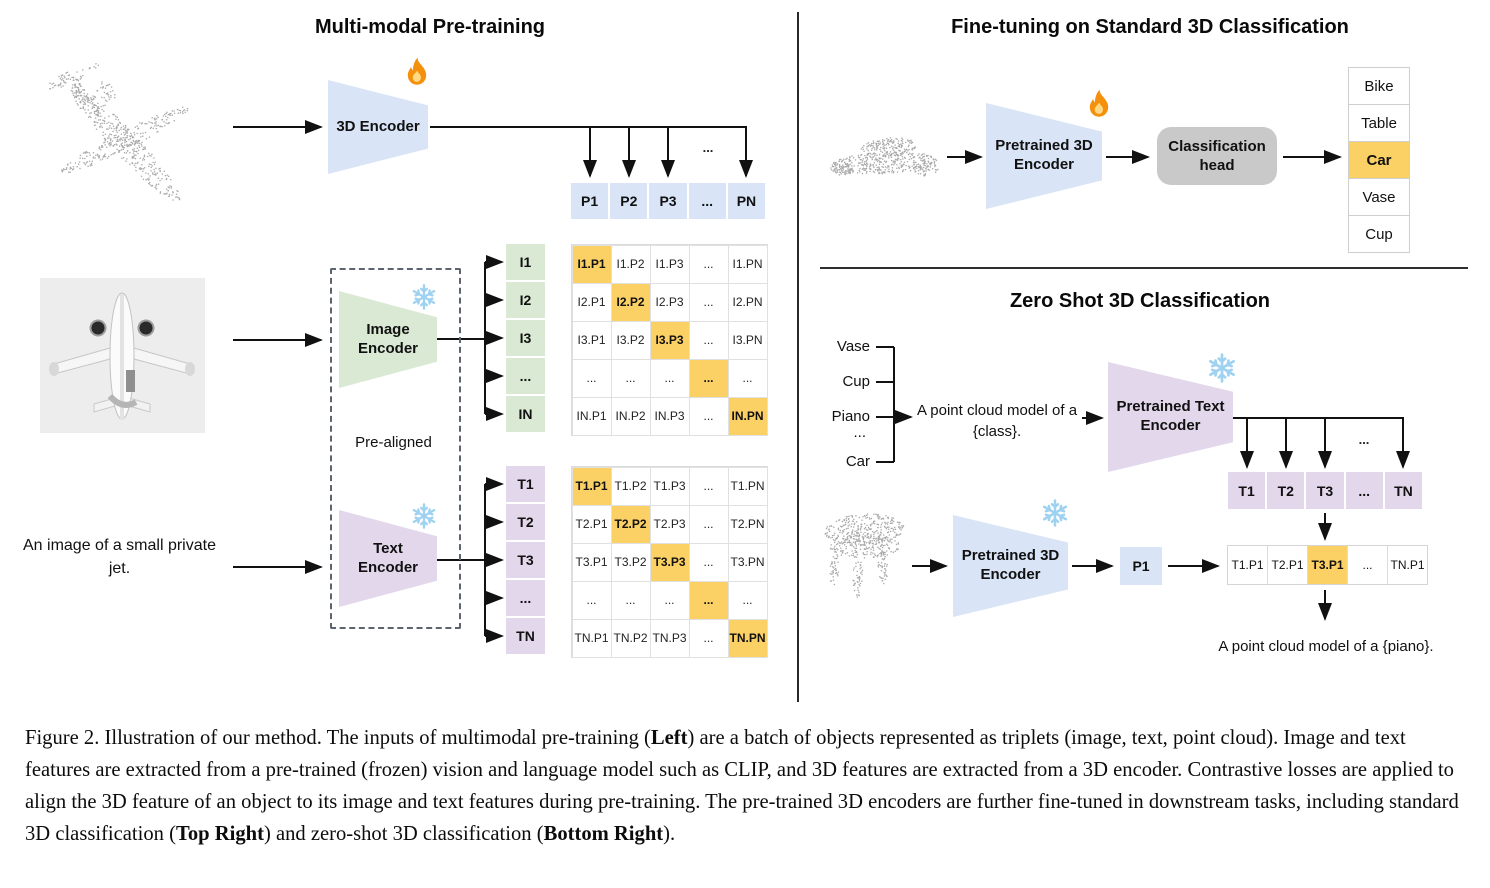 The width and height of the screenshot is (1490, 888). I want to click on caption-bold-text: Bottom Right, so click(603, 834).